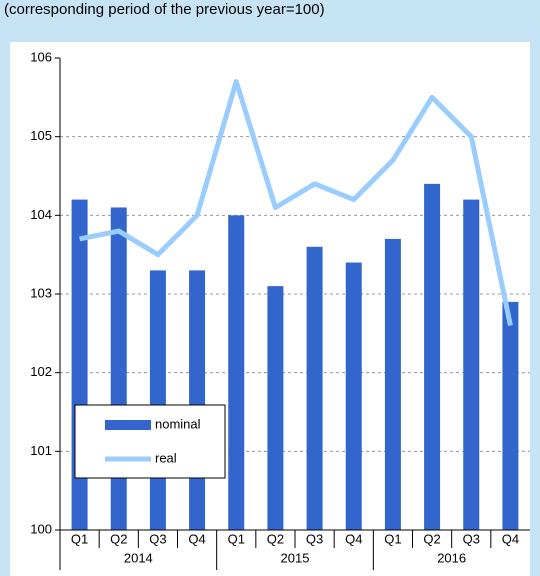 The width and height of the screenshot is (540, 576). What do you see at coordinates (41, 56) in the screenshot?
I see `y-tick-label: 106` at bounding box center [41, 56].